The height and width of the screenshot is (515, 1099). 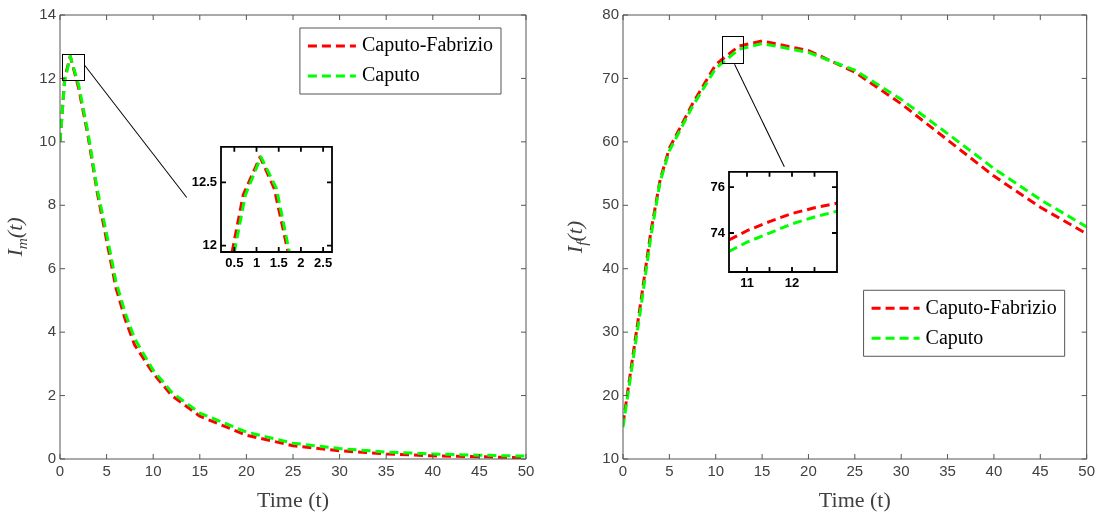 I want to click on x-tick-label: 1.5, so click(x=278, y=263).